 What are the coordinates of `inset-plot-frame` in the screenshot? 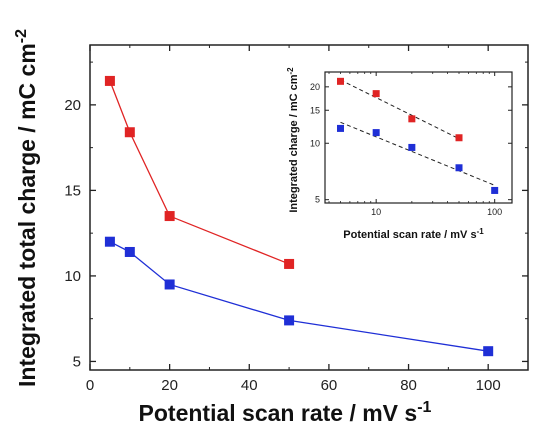 It's located at (418, 137).